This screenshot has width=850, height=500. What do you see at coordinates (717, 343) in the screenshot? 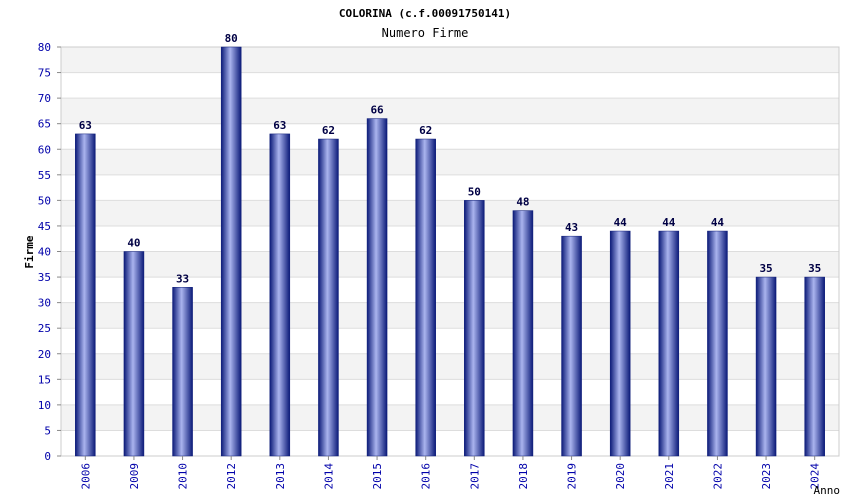
I see `bar-2022` at bounding box center [717, 343].